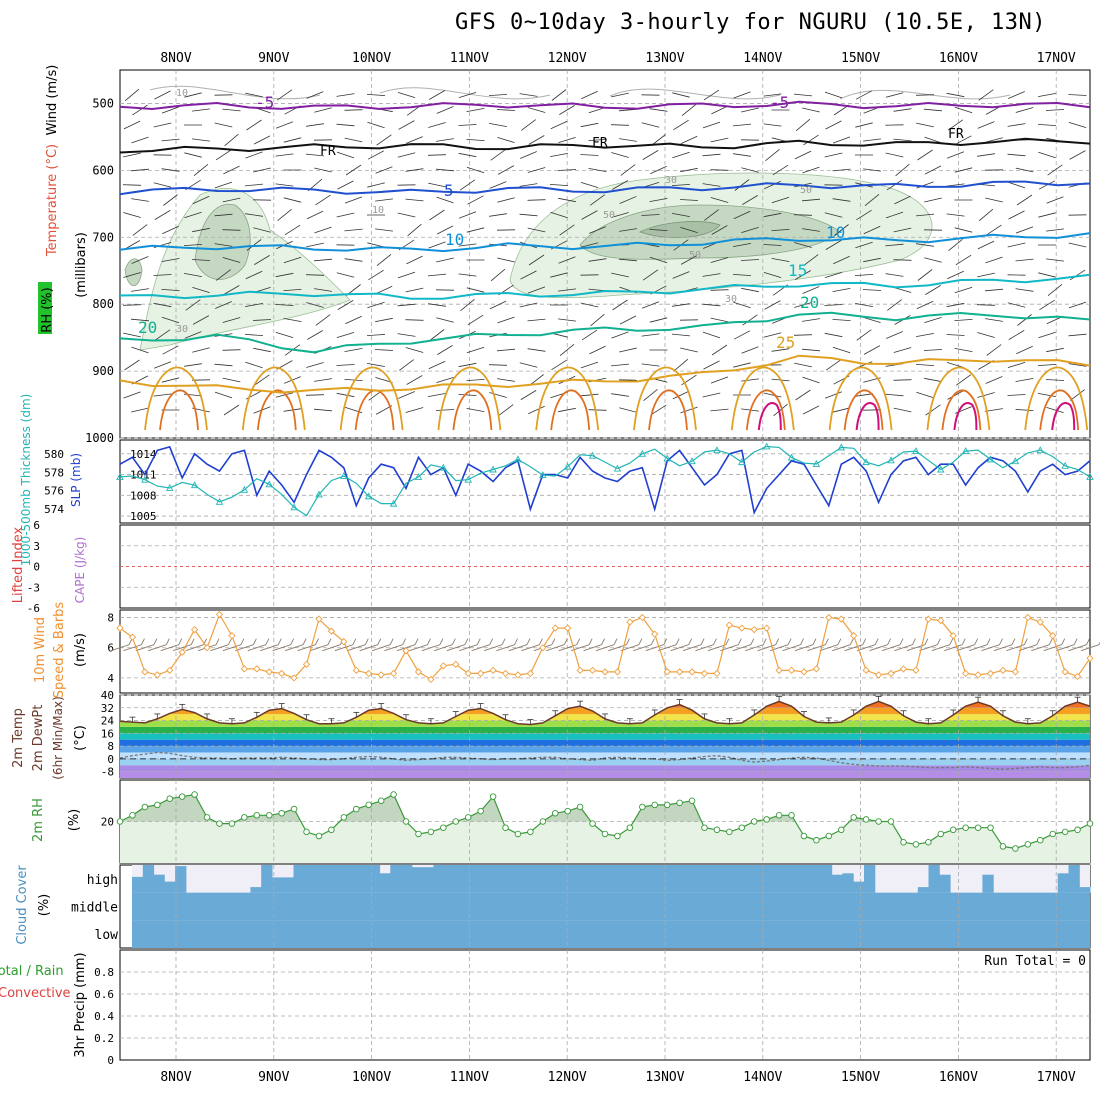  Describe the element at coordinates (45, 308) in the screenshot. I see `rh-legend-swatch` at that location.